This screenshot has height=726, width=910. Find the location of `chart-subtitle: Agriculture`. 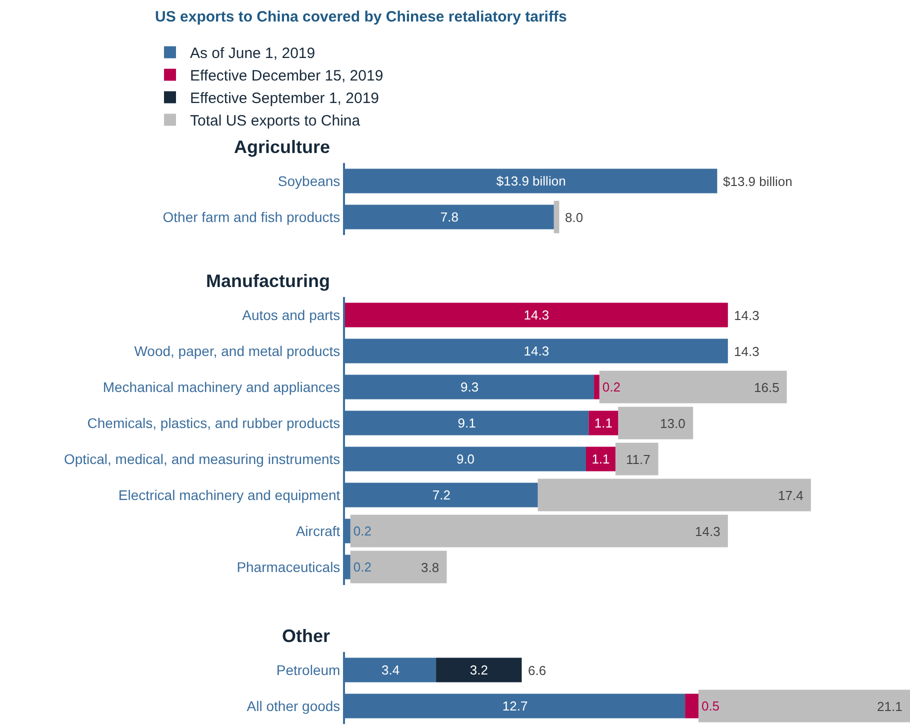

chart-subtitle: Agriculture is located at coordinates (282, 147).